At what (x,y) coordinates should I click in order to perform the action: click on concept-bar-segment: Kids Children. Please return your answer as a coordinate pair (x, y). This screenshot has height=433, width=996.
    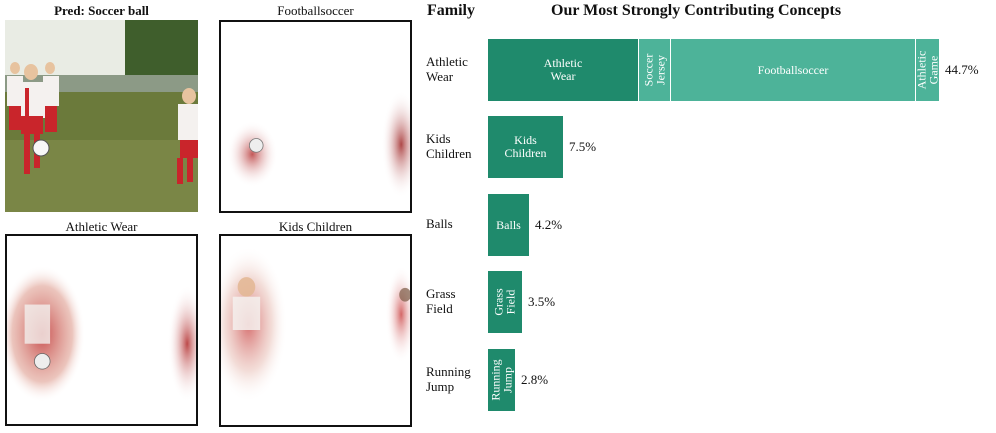
    Looking at the image, I should click on (526, 147).